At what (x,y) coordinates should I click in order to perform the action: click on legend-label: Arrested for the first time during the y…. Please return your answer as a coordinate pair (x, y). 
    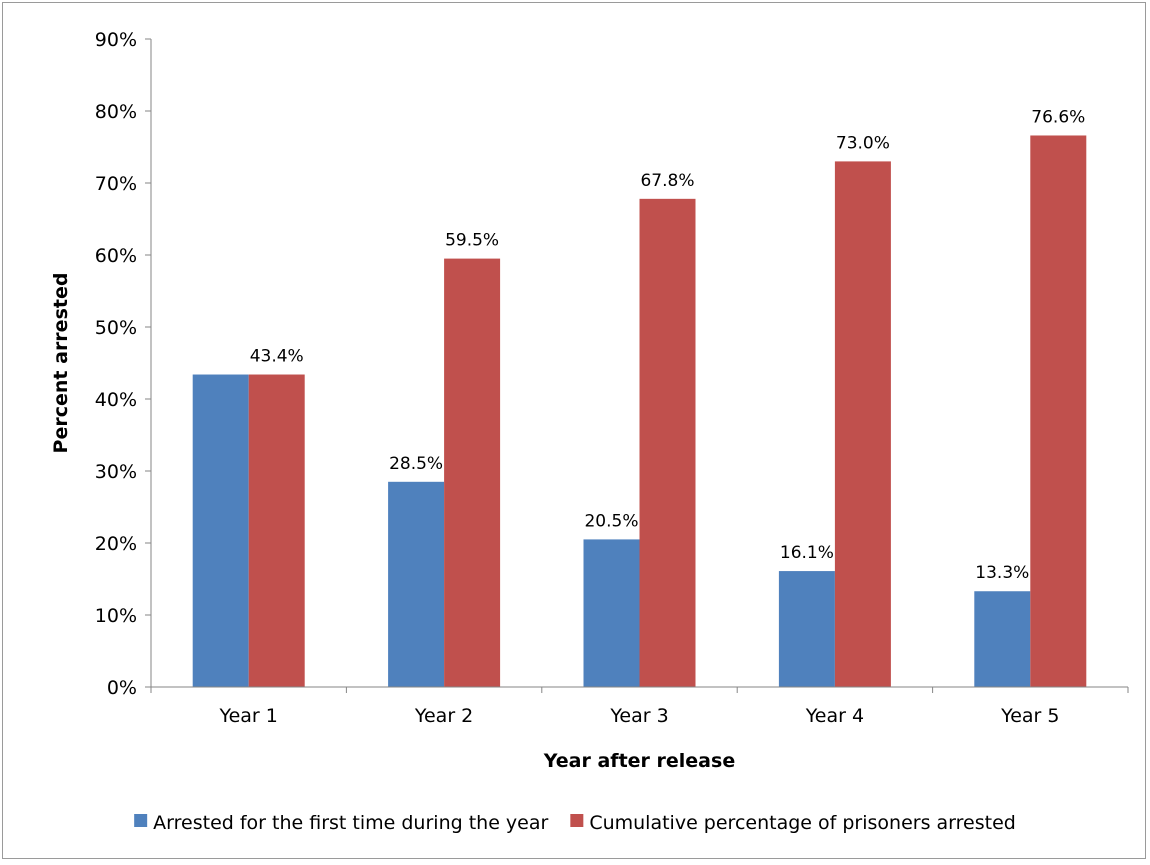
    Looking at the image, I should click on (350, 823).